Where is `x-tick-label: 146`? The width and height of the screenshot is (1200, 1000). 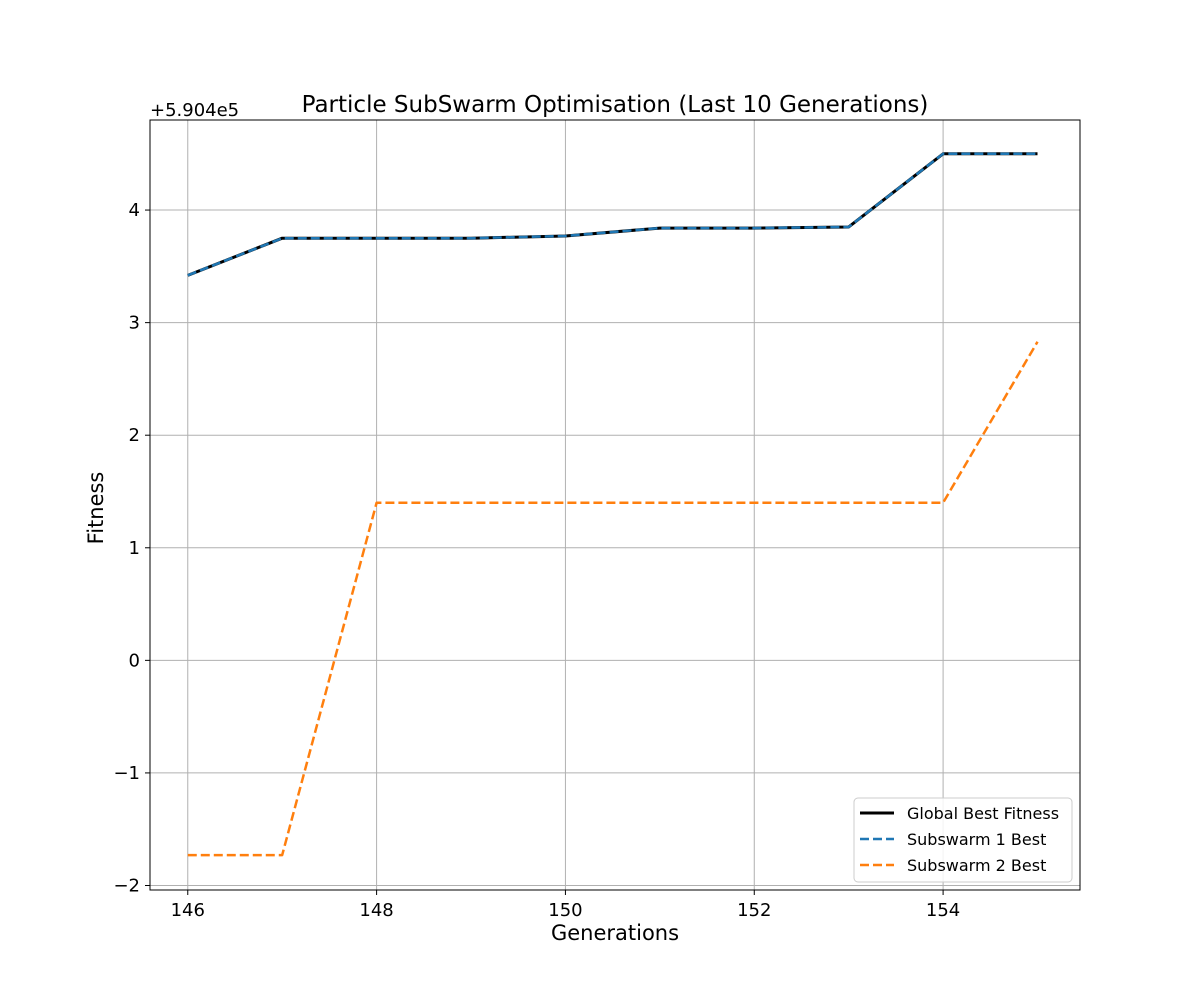
x-tick-label: 146 is located at coordinates (188, 910).